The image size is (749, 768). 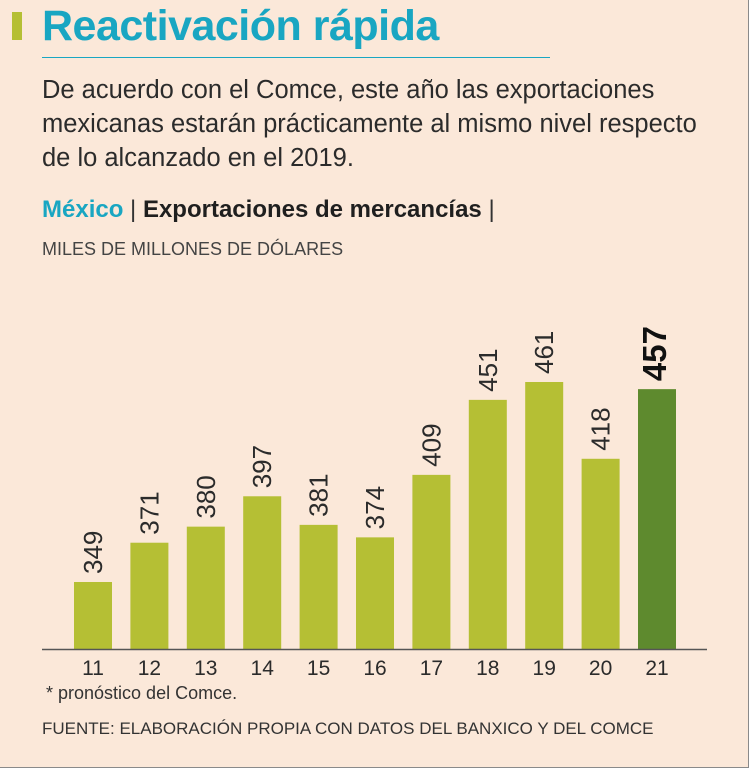 What do you see at coordinates (296, 57) in the screenshot?
I see `title-divider` at bounding box center [296, 57].